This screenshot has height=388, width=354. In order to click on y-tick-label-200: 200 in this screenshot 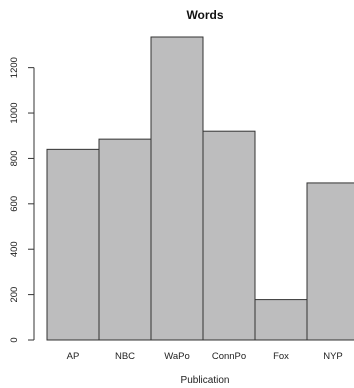, I will do `click(14, 295)`.